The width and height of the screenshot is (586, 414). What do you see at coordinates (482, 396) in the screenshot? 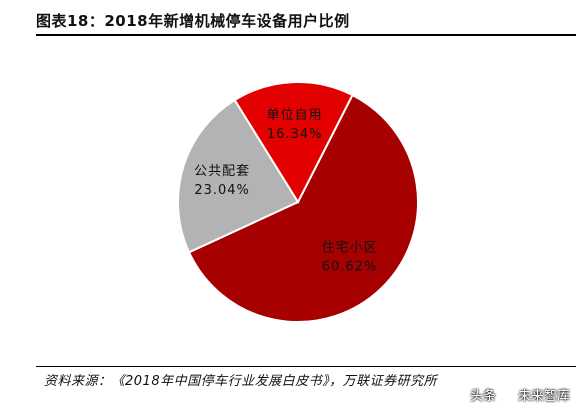
I see `watermark-prefix: 头条` at bounding box center [482, 396].